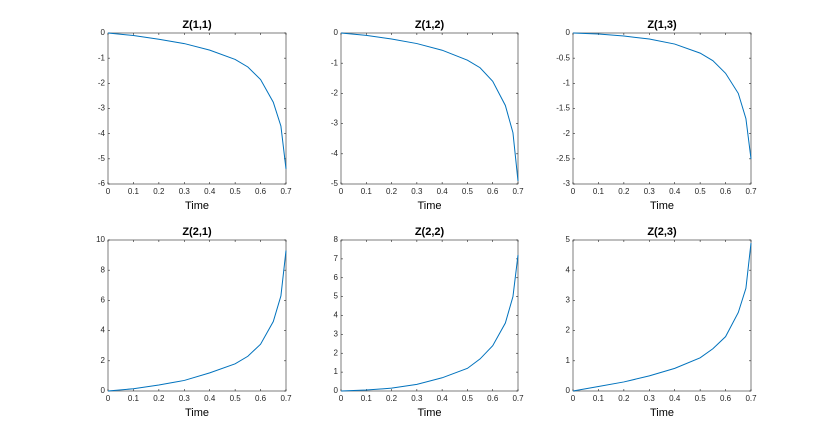 Image resolution: width=830 pixels, height=439 pixels. Describe the element at coordinates (563, 108) in the screenshot. I see `y-tick-label: -1.5` at that location.